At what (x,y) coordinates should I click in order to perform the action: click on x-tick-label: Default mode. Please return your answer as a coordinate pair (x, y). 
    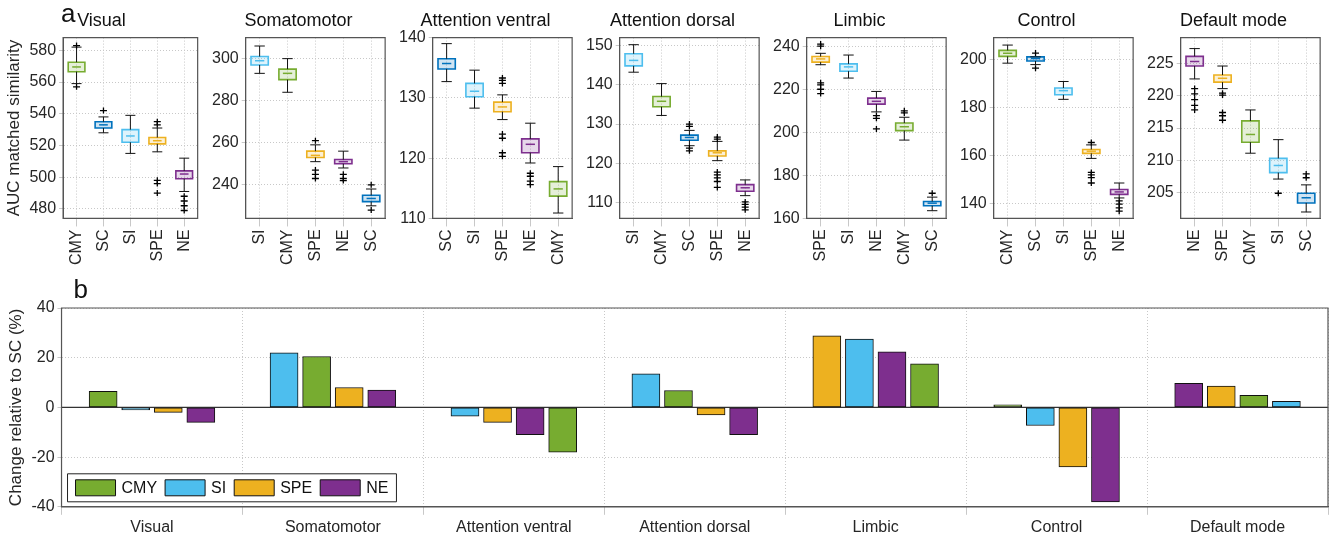
    Looking at the image, I should click on (1237, 526).